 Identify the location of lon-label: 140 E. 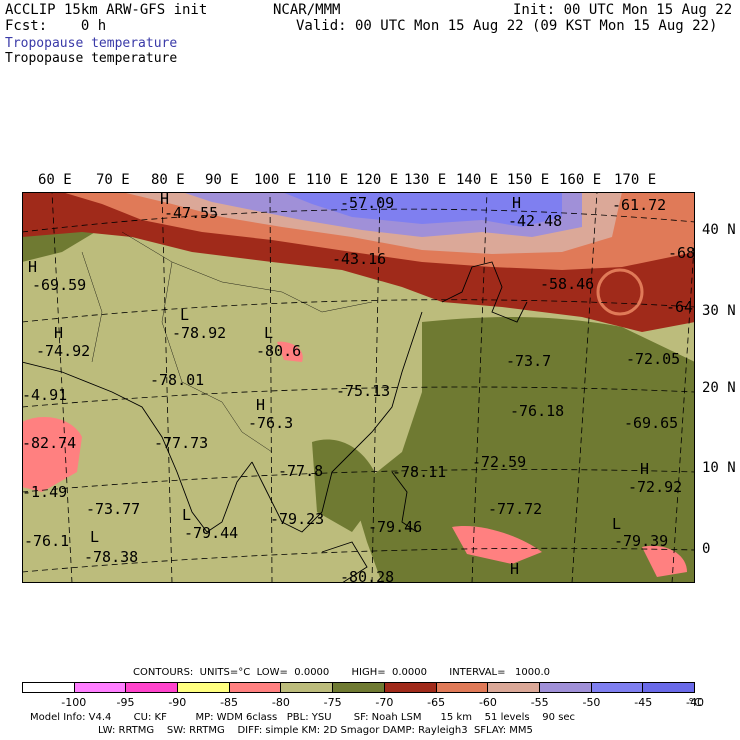
(477, 180).